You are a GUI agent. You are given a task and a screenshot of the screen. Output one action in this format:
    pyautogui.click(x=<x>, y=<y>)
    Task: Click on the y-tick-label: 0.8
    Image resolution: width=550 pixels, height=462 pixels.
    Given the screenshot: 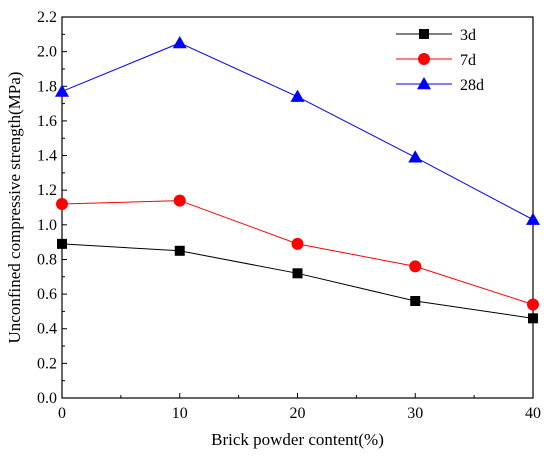 What is the action you would take?
    pyautogui.click(x=47, y=259)
    